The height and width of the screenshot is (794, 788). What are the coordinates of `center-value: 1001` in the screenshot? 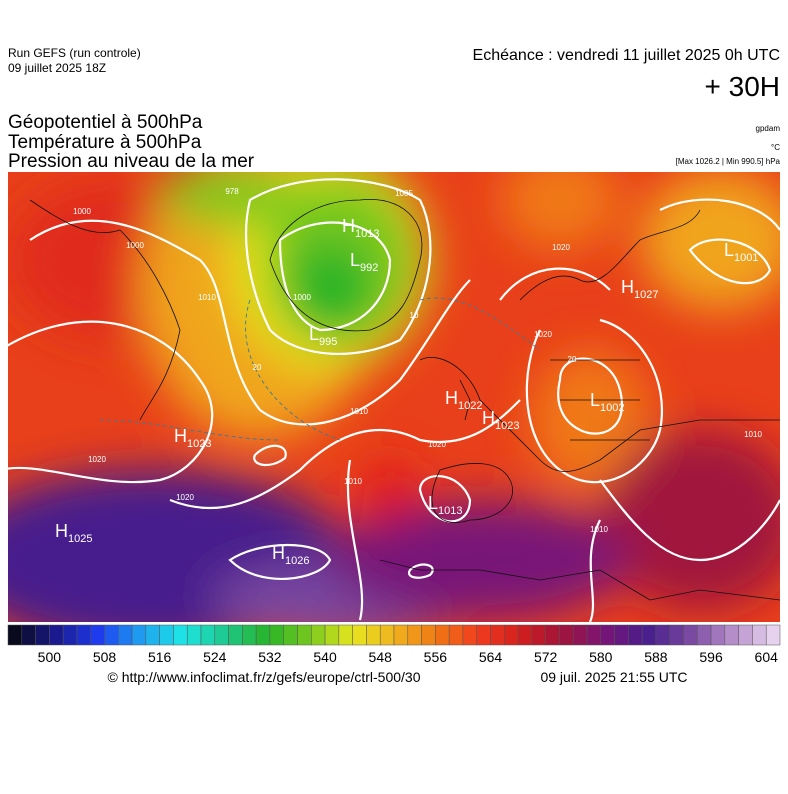 It's located at (746, 258).